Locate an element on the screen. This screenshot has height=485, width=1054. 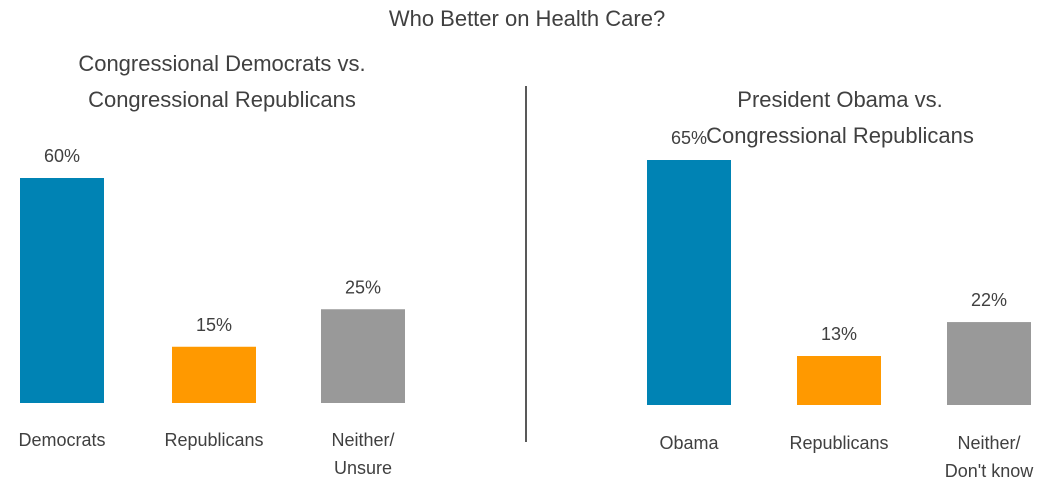
left-category-label-3-line-2: Unsure is located at coordinates (363, 468).